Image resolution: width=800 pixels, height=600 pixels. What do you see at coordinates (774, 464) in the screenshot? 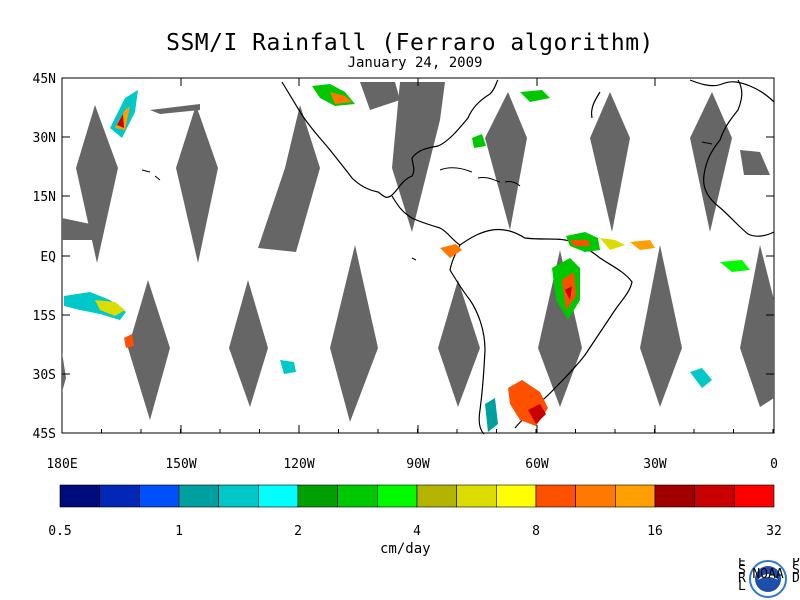
I see `lon-label: 0` at bounding box center [774, 464].